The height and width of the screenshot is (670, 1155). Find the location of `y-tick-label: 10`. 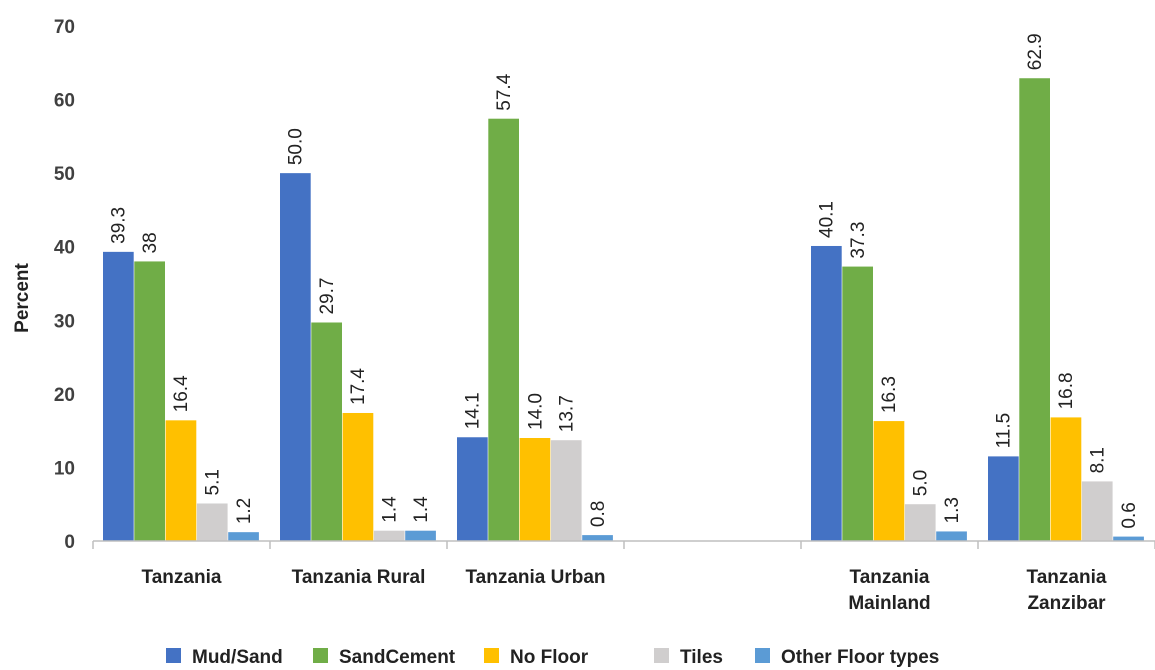

y-tick-label: 10 is located at coordinates (64, 468).